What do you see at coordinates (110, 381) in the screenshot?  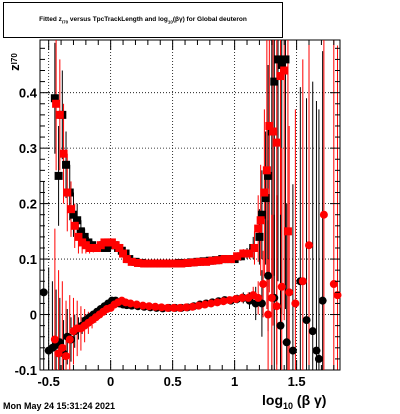 I see `x-tick-label: 0` at bounding box center [110, 381].